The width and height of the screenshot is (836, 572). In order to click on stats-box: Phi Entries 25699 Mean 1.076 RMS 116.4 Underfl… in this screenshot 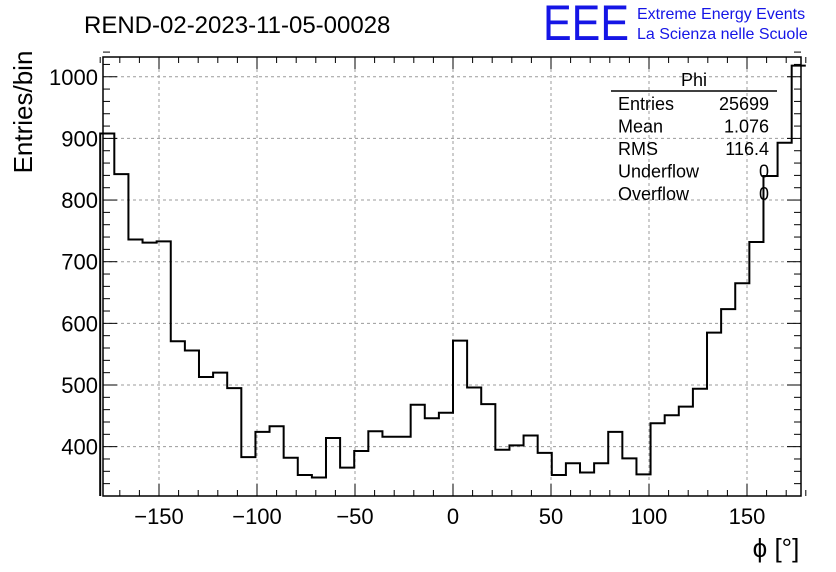, I will do `click(694, 137)`.